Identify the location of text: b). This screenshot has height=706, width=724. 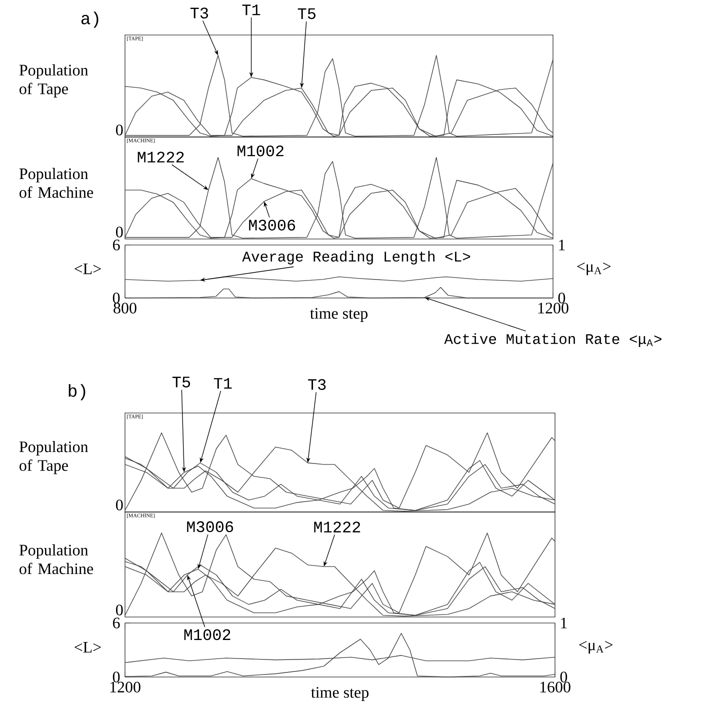
(77, 392).